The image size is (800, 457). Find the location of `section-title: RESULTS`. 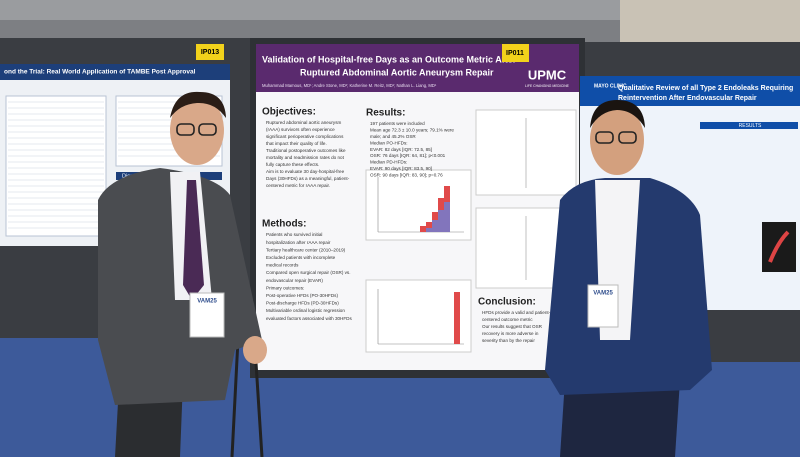

section-title: RESULTS is located at coordinates (750, 126).